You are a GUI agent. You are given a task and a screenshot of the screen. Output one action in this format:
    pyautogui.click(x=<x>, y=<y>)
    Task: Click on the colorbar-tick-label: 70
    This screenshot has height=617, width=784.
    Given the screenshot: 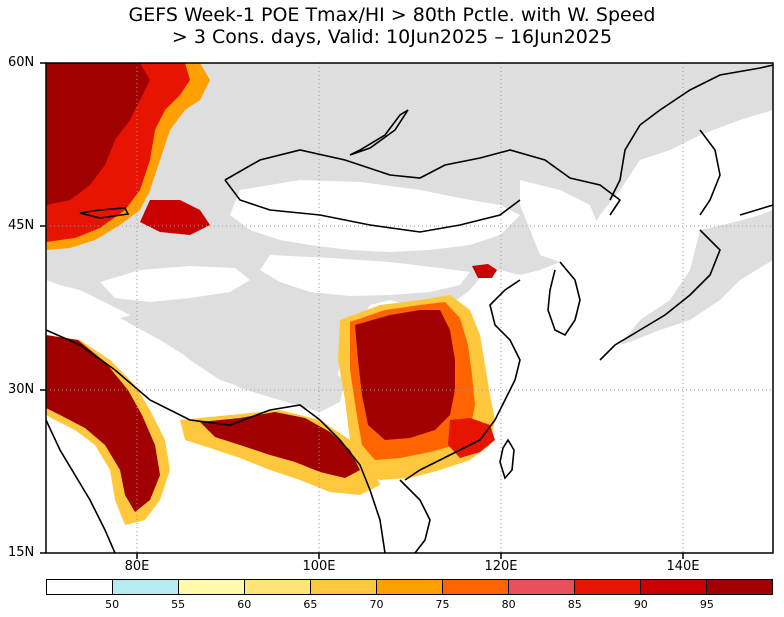 What is the action you would take?
    pyautogui.click(x=376, y=604)
    